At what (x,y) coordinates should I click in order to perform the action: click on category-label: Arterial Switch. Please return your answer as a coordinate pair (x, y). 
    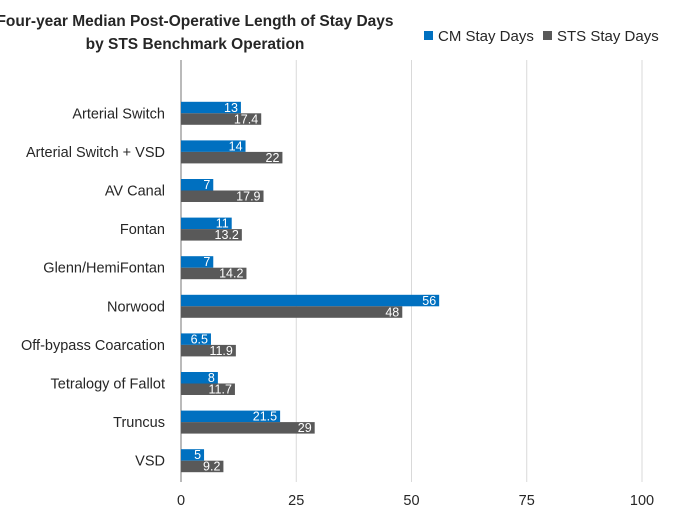
    Looking at the image, I should click on (118, 114).